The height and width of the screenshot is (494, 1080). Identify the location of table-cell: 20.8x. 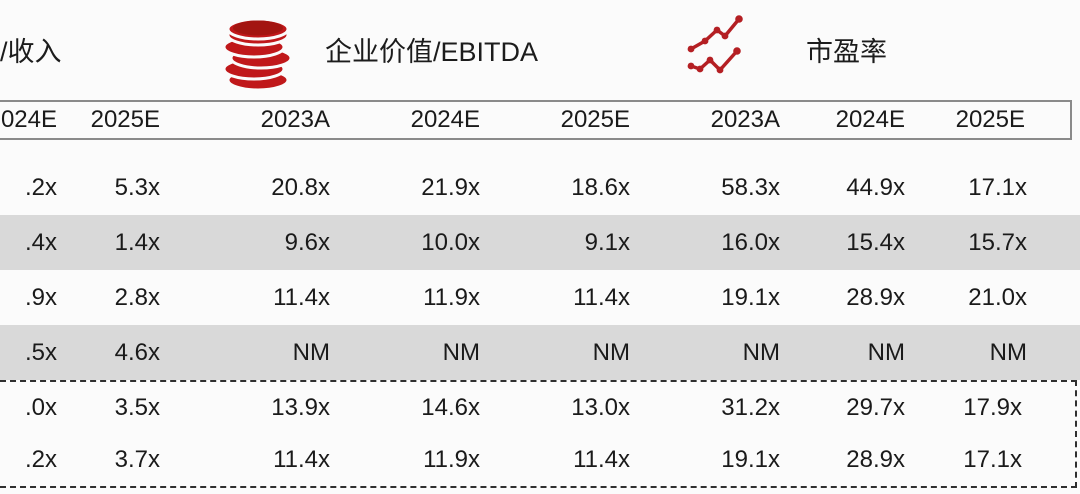
(300, 187).